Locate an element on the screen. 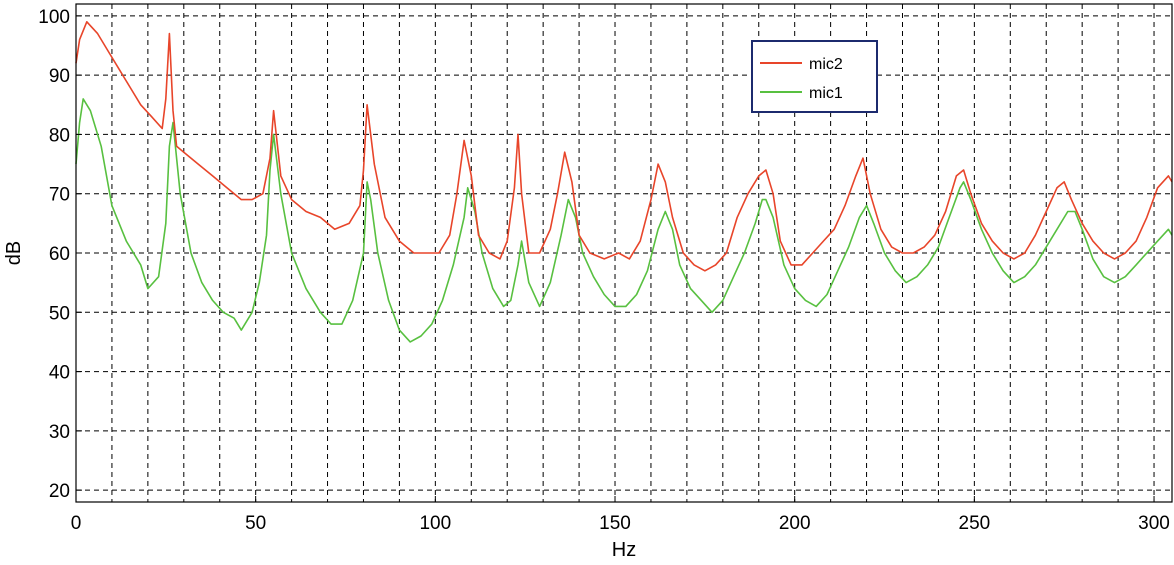  legend: mic2 mic1 is located at coordinates (814, 76).